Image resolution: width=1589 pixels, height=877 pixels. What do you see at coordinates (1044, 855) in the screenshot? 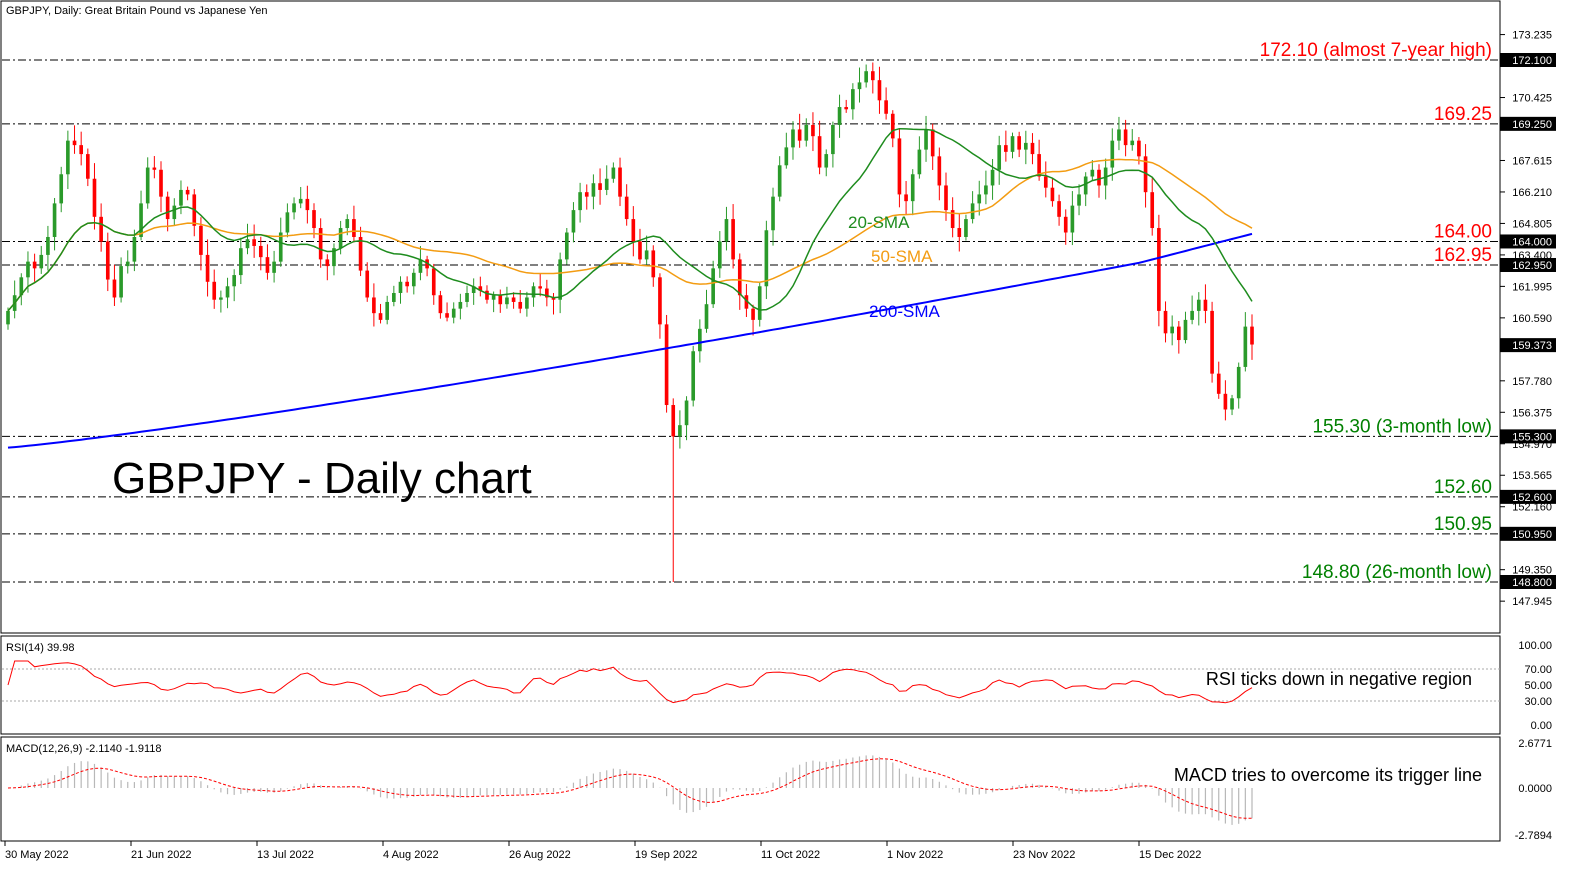
I see `date-label: 23 Nov 2022` at bounding box center [1044, 855].